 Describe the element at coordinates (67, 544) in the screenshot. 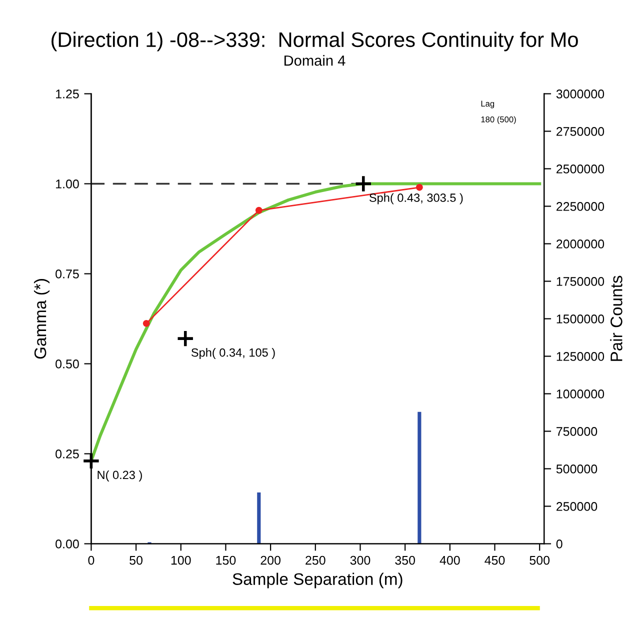

I see `y-tick-label: 0.00` at that location.